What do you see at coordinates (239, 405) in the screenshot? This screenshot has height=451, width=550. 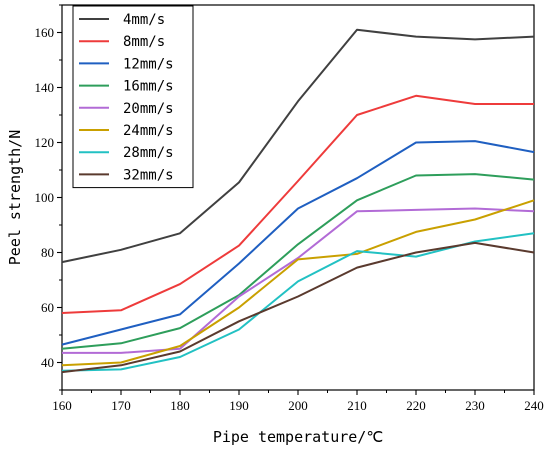 I see `x-tick-label-3: 190` at bounding box center [239, 405].